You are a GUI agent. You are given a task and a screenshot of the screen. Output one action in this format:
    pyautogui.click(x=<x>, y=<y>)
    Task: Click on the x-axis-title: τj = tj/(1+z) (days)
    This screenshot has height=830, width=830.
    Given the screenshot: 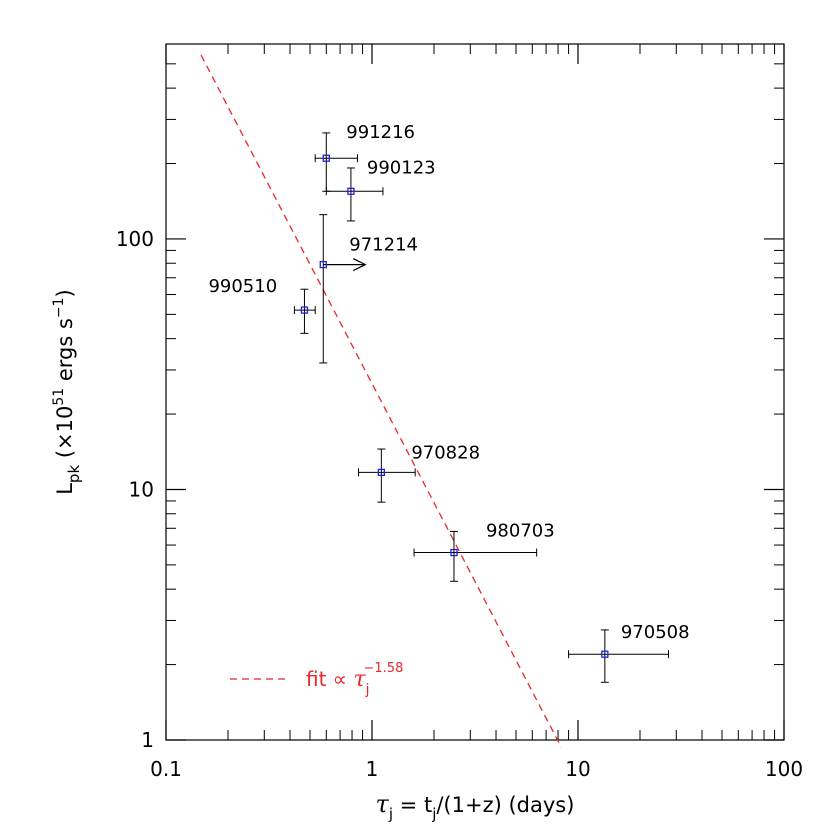 What is the action you would take?
    pyautogui.click(x=475, y=806)
    